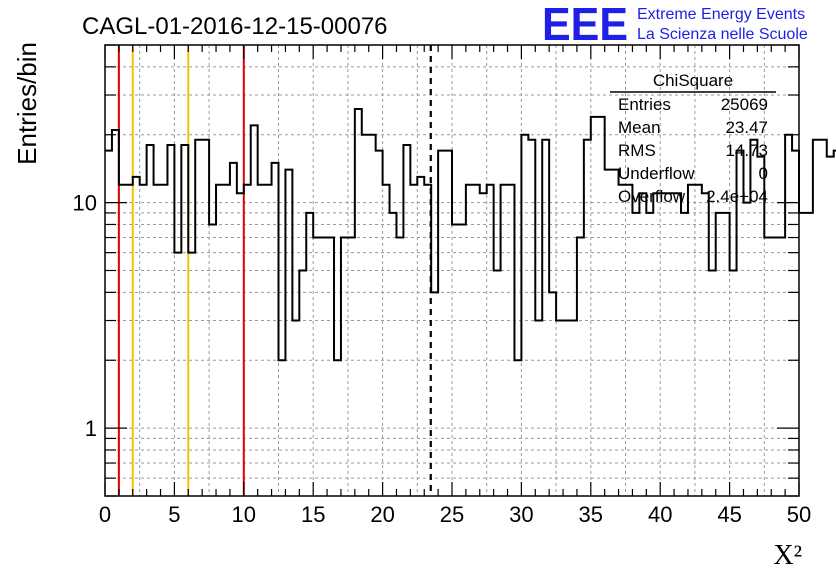 The image size is (836, 572). What do you see at coordinates (787, 555) in the screenshot?
I see `x-axis-label: X²` at bounding box center [787, 555].